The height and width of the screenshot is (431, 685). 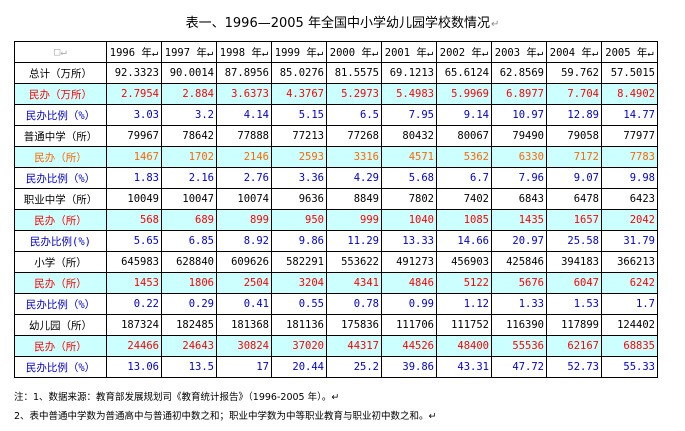 What do you see at coordinates (519, 52) in the screenshot?
I see `year-header-cell: 2003 年↵` at bounding box center [519, 52].